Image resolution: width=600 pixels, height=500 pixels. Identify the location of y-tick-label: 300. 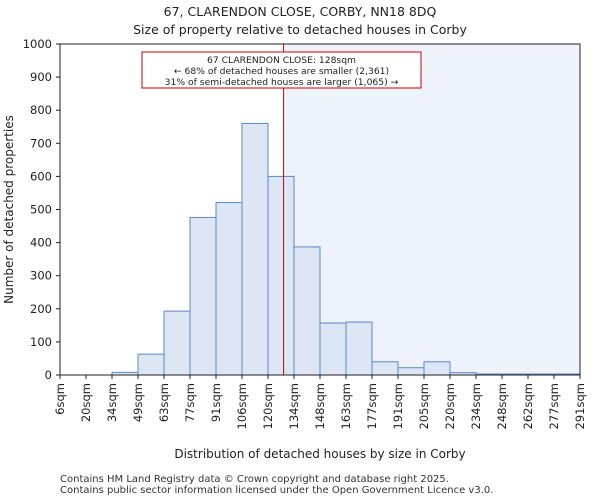
(41, 276).